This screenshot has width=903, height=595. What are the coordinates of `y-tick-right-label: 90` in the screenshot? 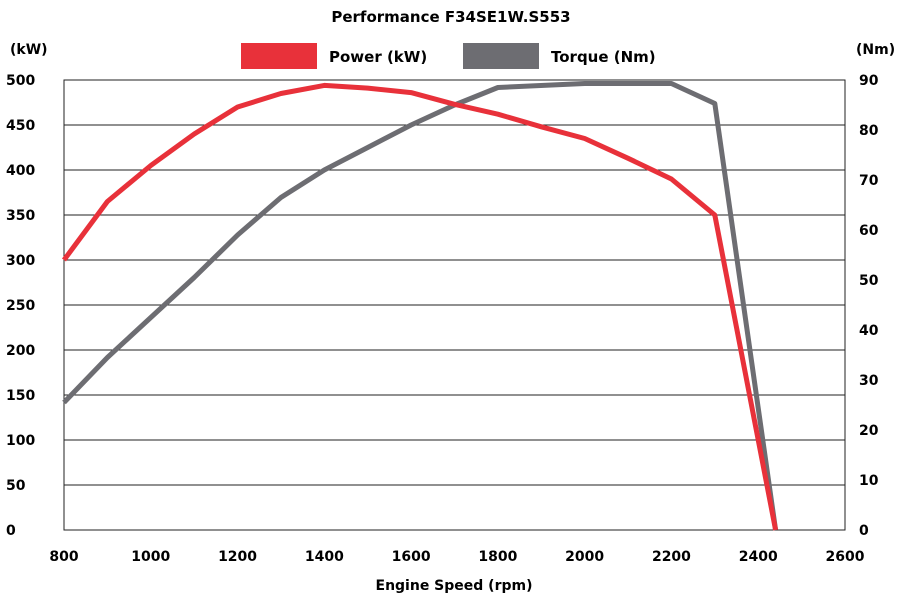 It's located at (869, 81).